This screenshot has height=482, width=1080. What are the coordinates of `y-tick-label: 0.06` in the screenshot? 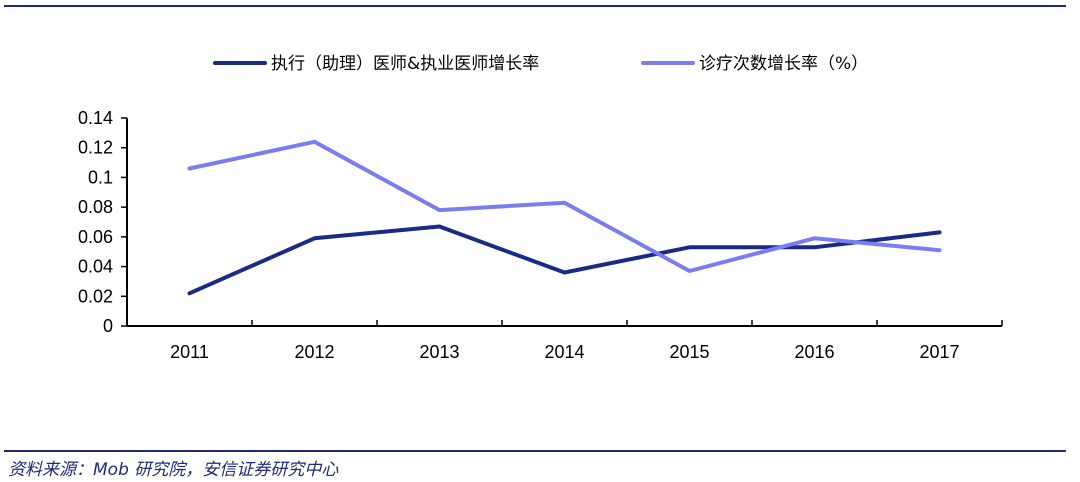 It's located at (95, 237).